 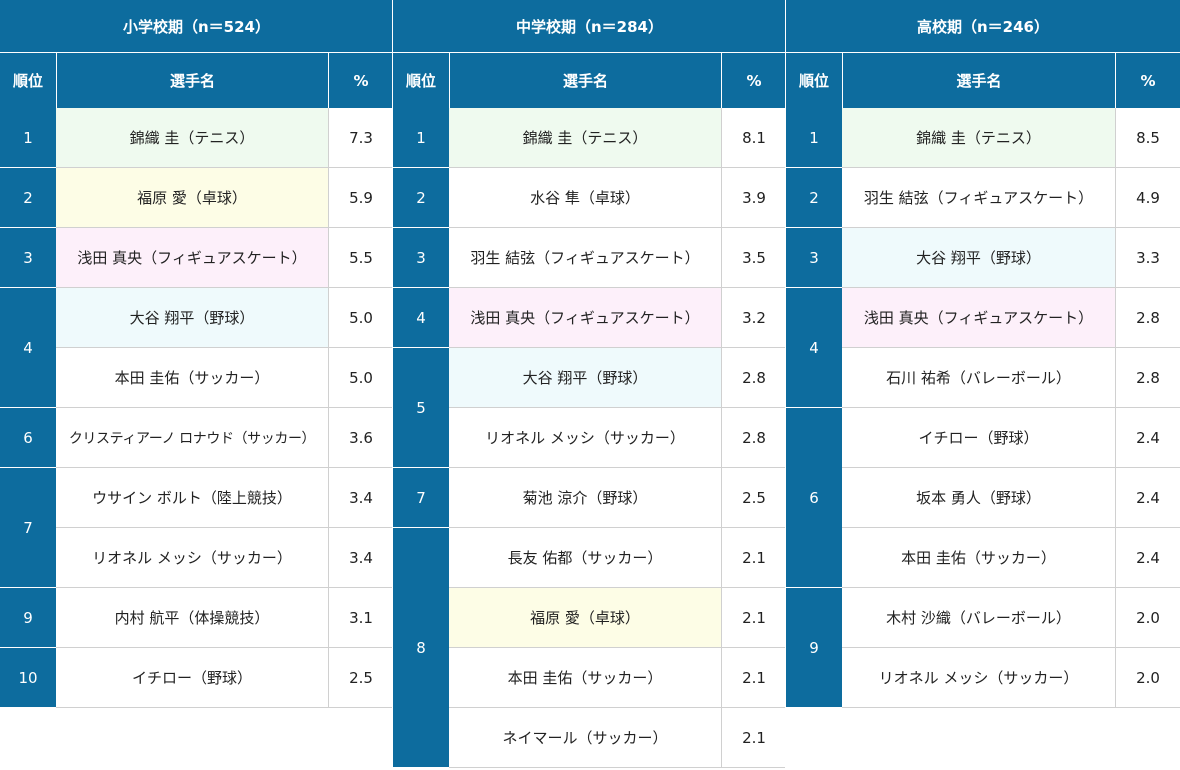 What do you see at coordinates (617, 618) in the screenshot?
I see `table-row: 福原 愛（卓球） 2.1` at bounding box center [617, 618].